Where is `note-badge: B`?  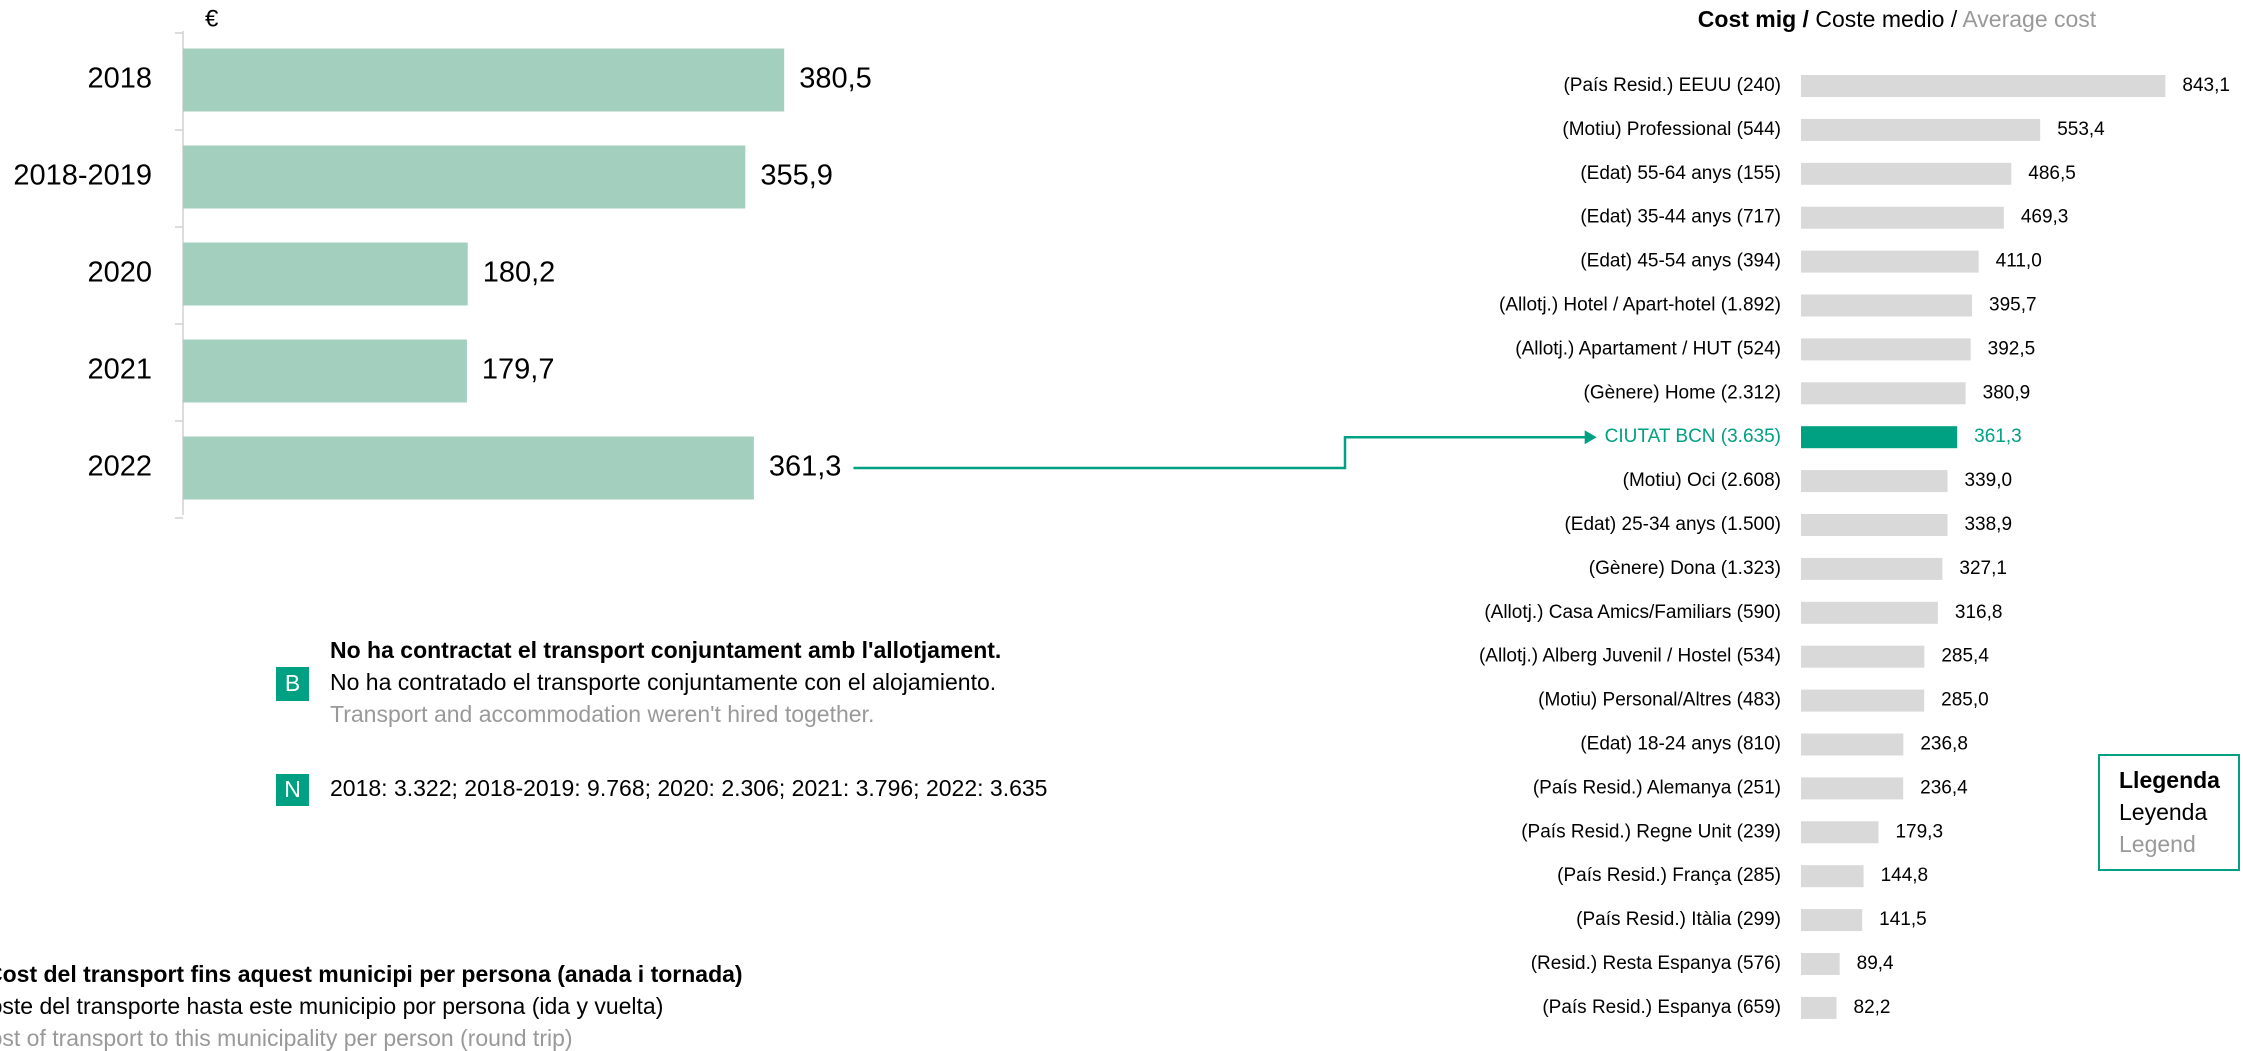 note-badge: B is located at coordinates (292, 683).